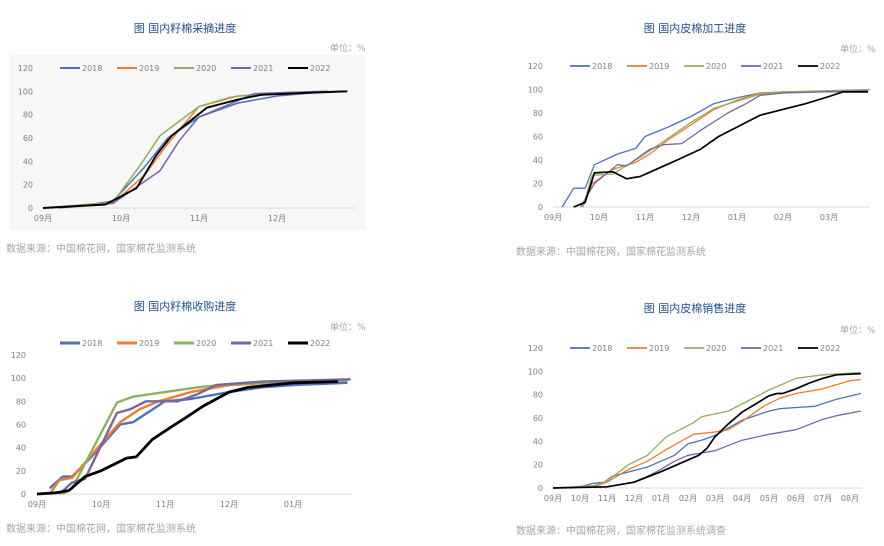 This screenshot has width=884, height=546. What do you see at coordinates (796, 498) in the screenshot?
I see `x-tick-label: 06月` at bounding box center [796, 498].